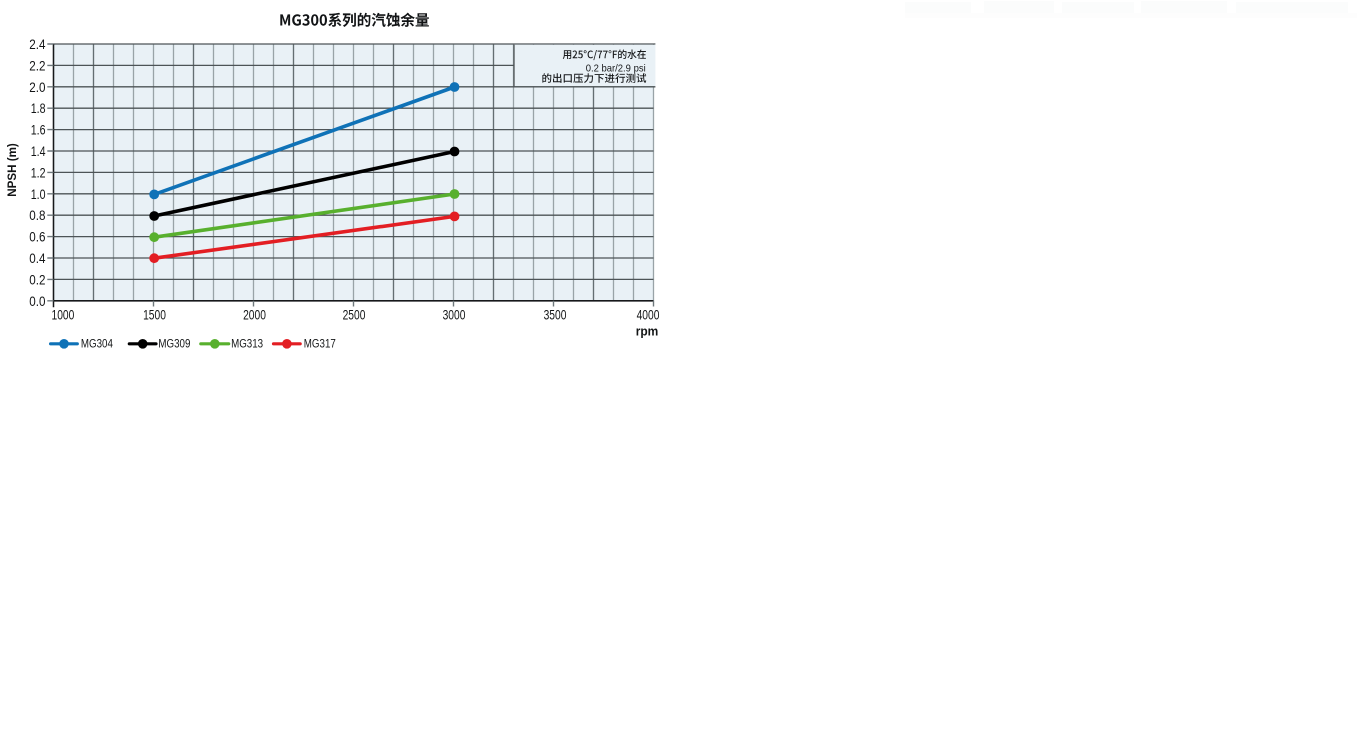  What do you see at coordinates (37, 258) in the screenshot?
I see `svg-text: 0.4` at bounding box center [37, 258].